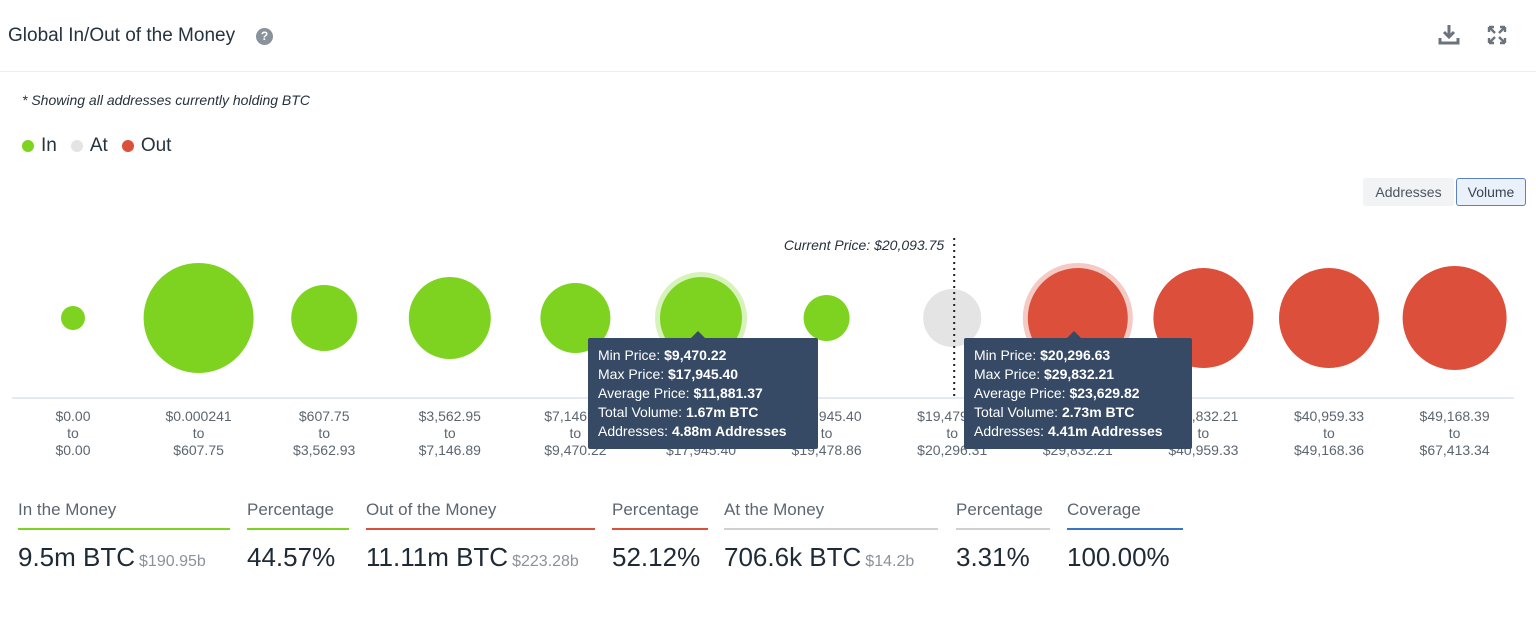 The height and width of the screenshot is (618, 1536). I want to click on bubble-12-range-label: to, so click(1455, 433).